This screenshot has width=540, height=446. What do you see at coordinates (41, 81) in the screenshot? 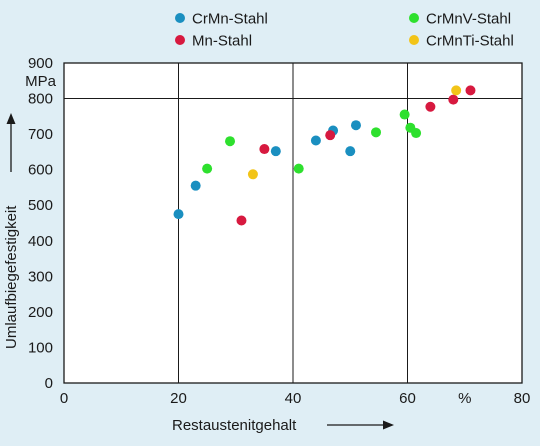
I see `y-unit-label: MPa` at bounding box center [41, 81].